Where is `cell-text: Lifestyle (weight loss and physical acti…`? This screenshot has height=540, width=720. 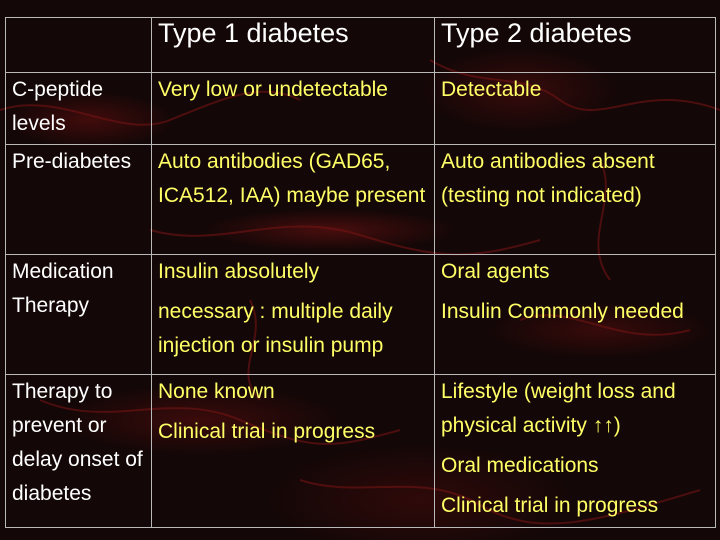
cell-text: Lifestyle (weight loss and physical acti… is located at coordinates (558, 408).